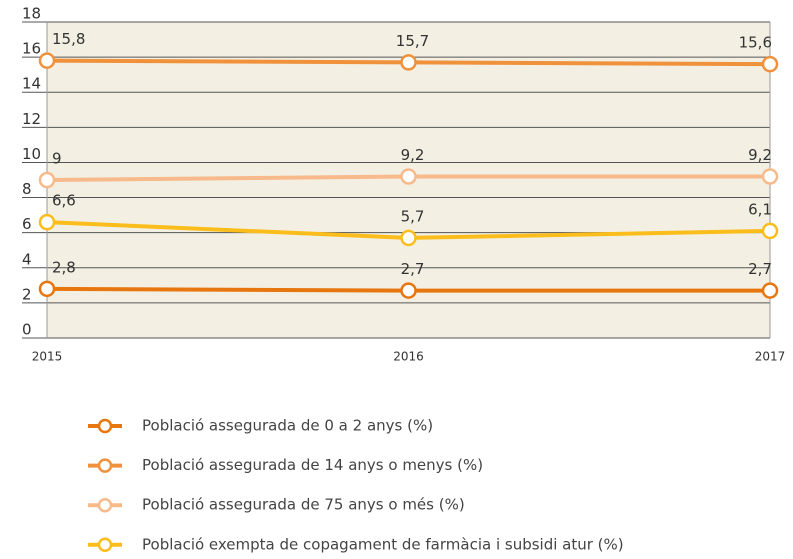 The width and height of the screenshot is (793, 559). Describe the element at coordinates (413, 216) in the screenshot. I see `data-label: 5,7` at that location.